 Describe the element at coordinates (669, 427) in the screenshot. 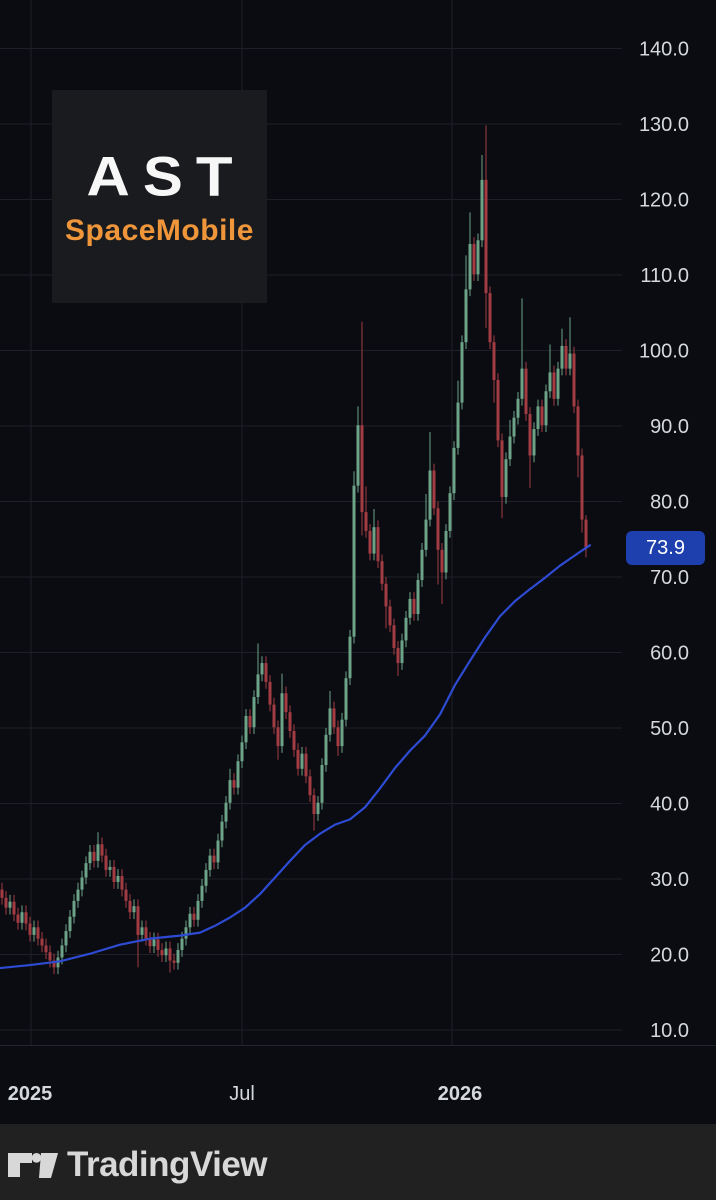

I see `price-axis-label: 90.0` at that location.